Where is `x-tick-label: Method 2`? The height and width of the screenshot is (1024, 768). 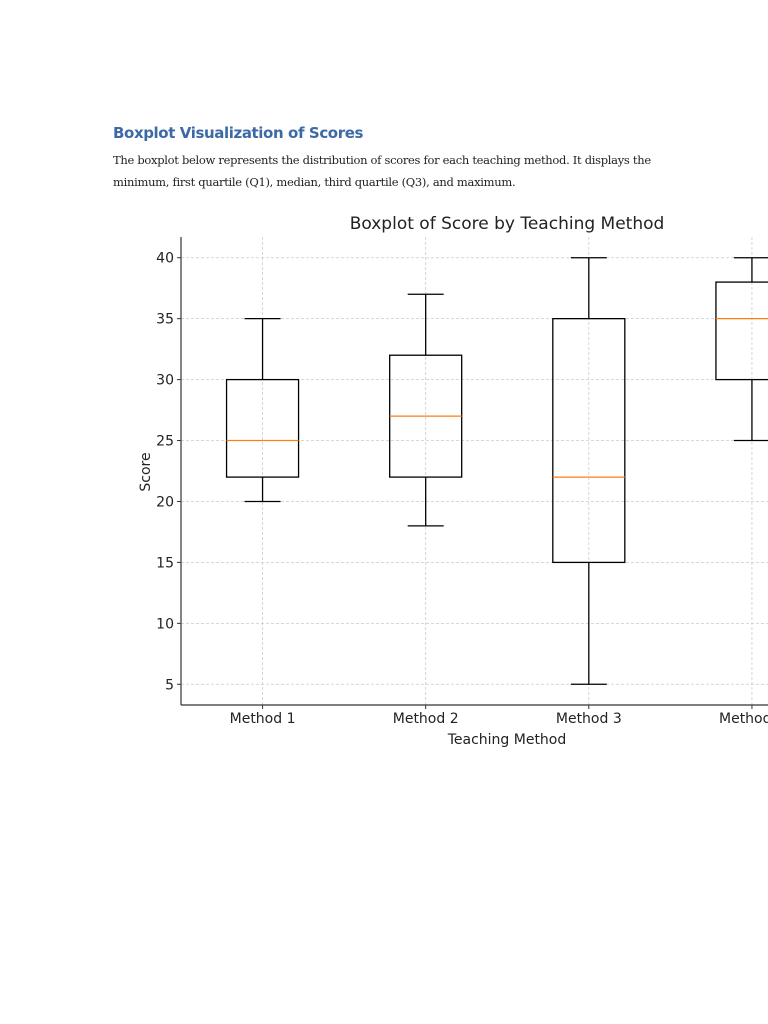
x-tick-label: Method 2 is located at coordinates (426, 719).